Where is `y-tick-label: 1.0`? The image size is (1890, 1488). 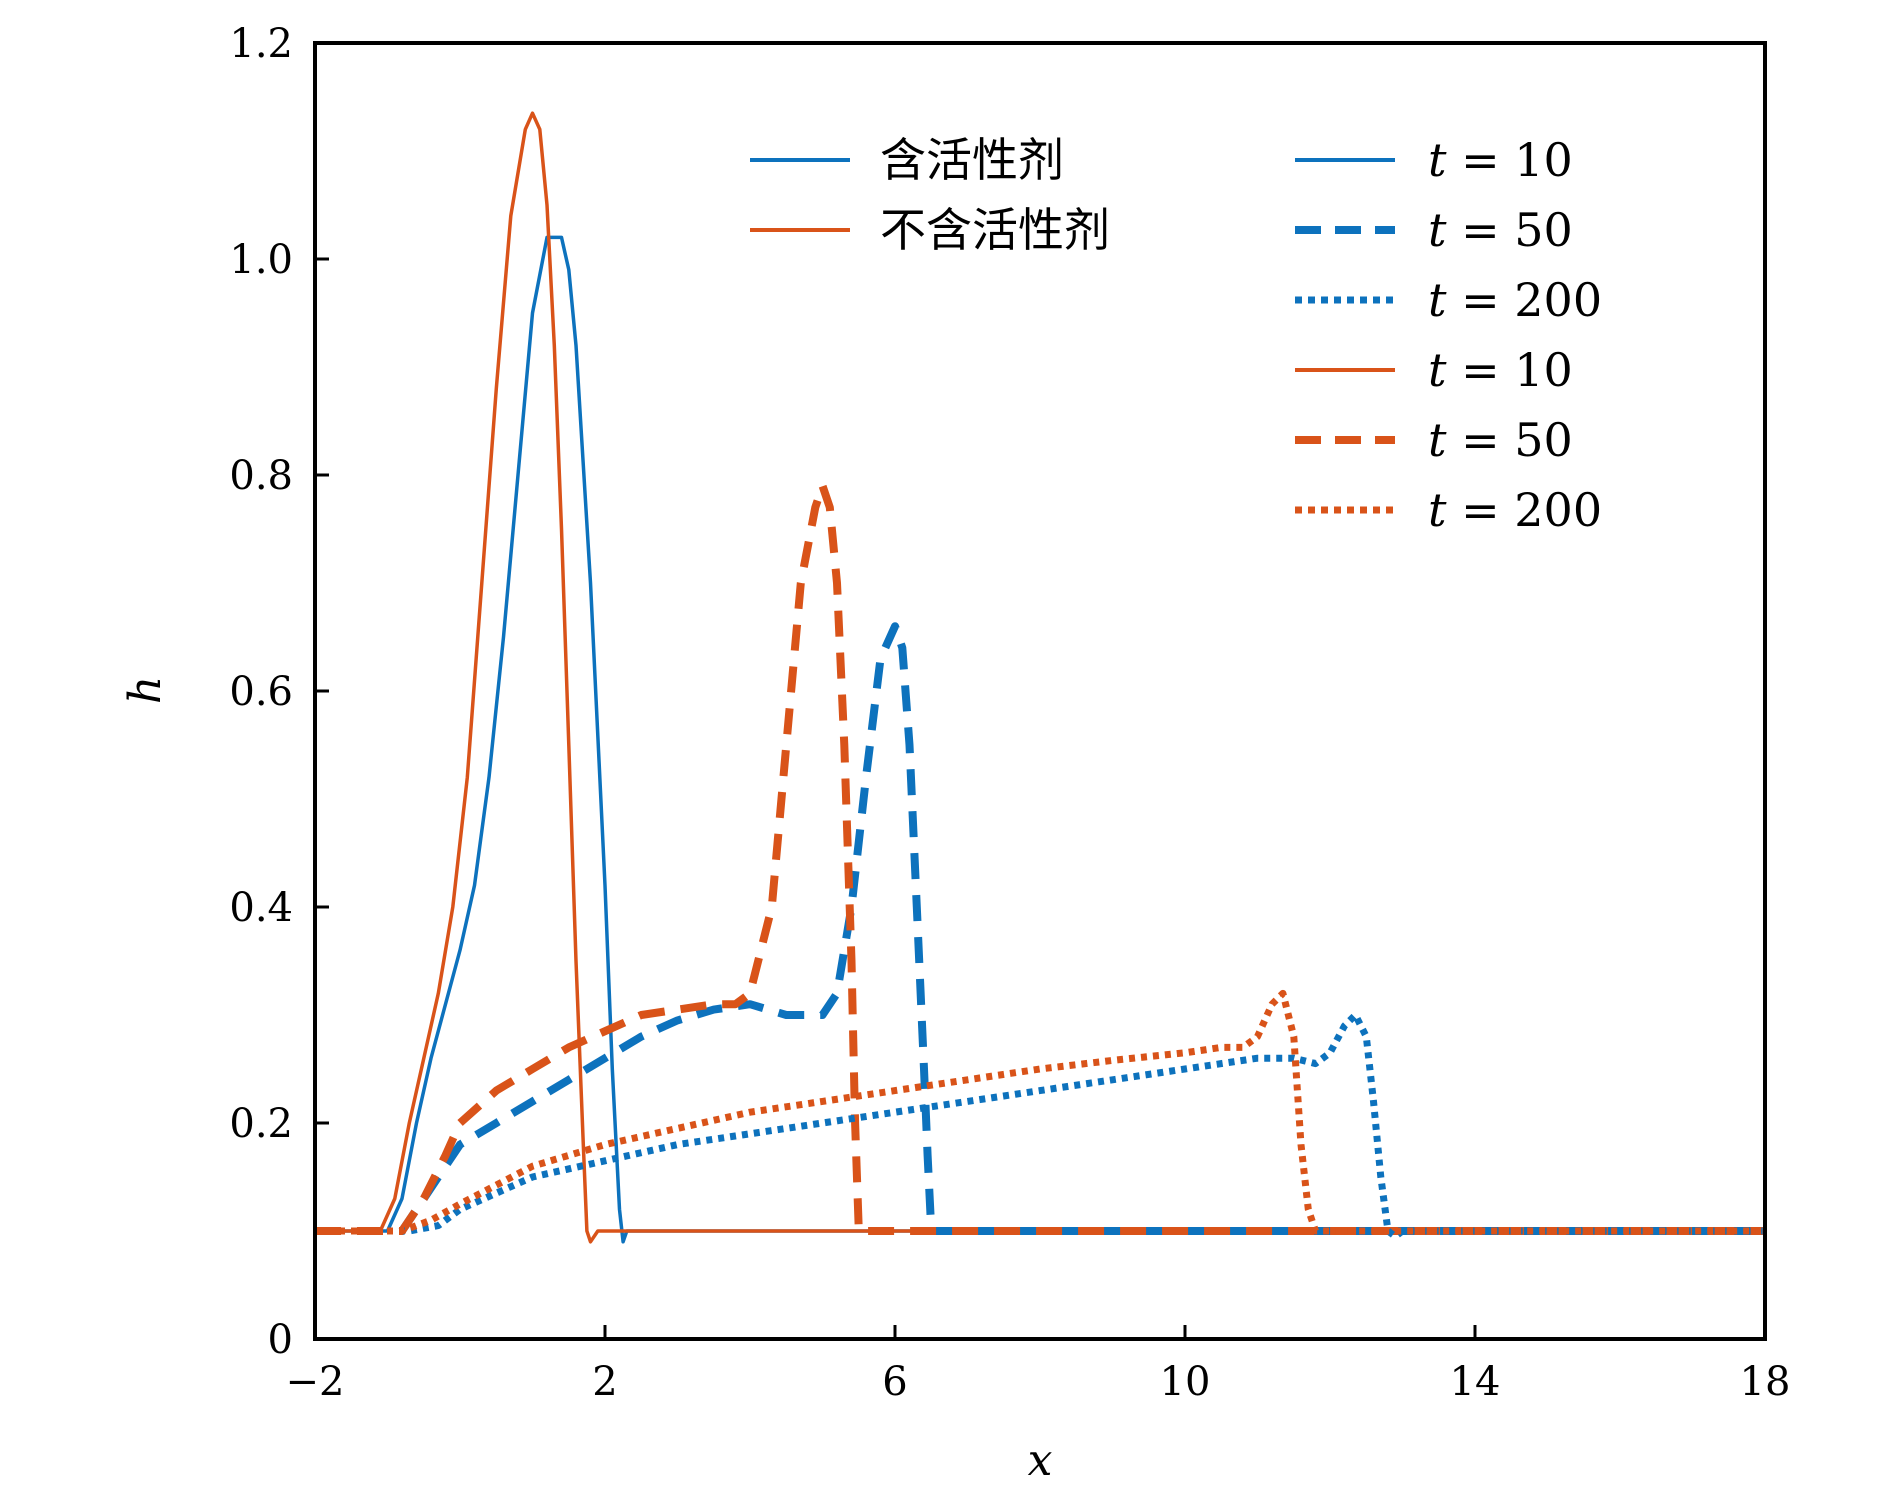
y-tick-label: 1.0 is located at coordinates (261, 260).